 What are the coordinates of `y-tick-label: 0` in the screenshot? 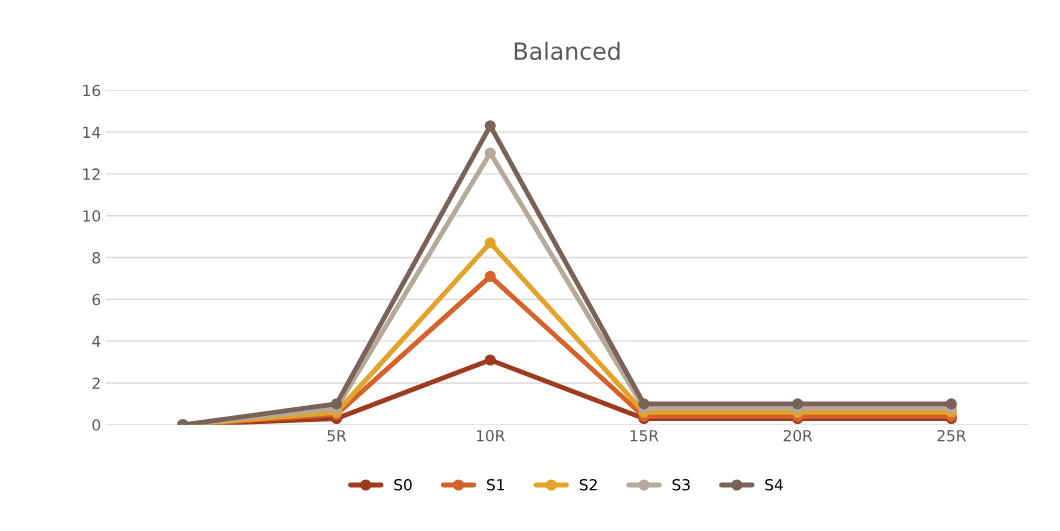 It's located at (96, 425).